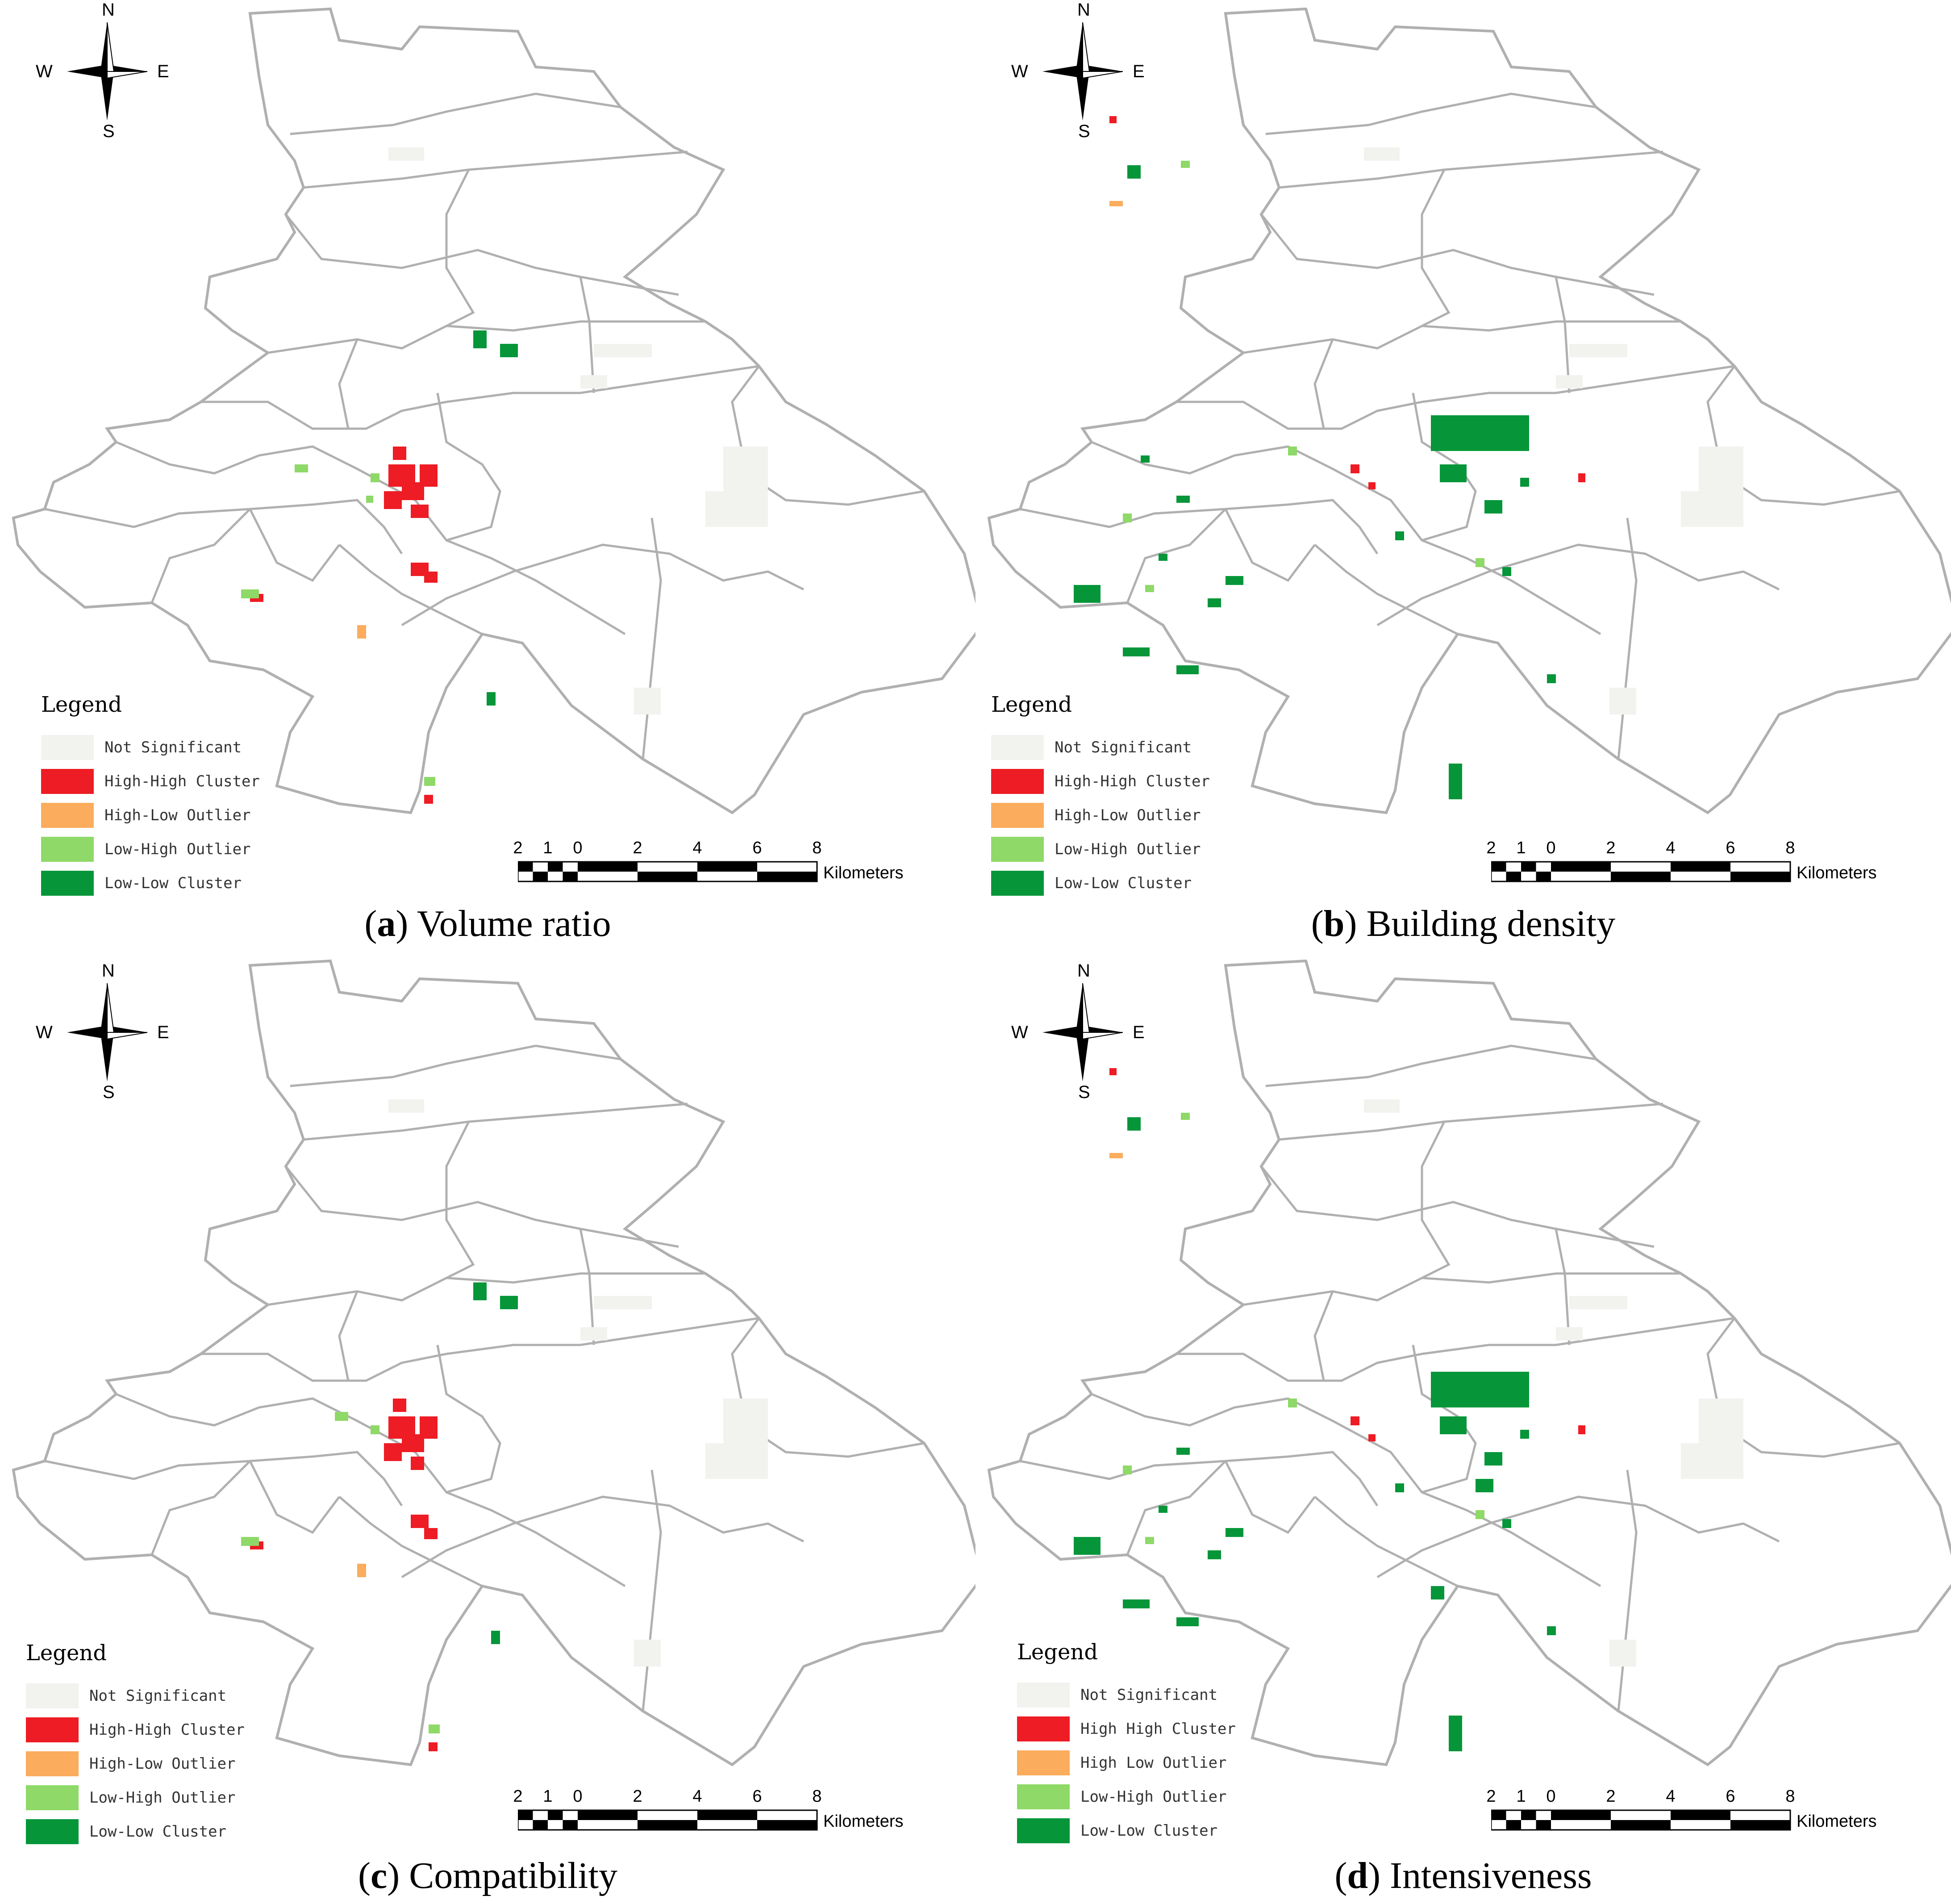  What do you see at coordinates (1043, 1728) in the screenshot?
I see `legend-swatch-high-high` at bounding box center [1043, 1728].